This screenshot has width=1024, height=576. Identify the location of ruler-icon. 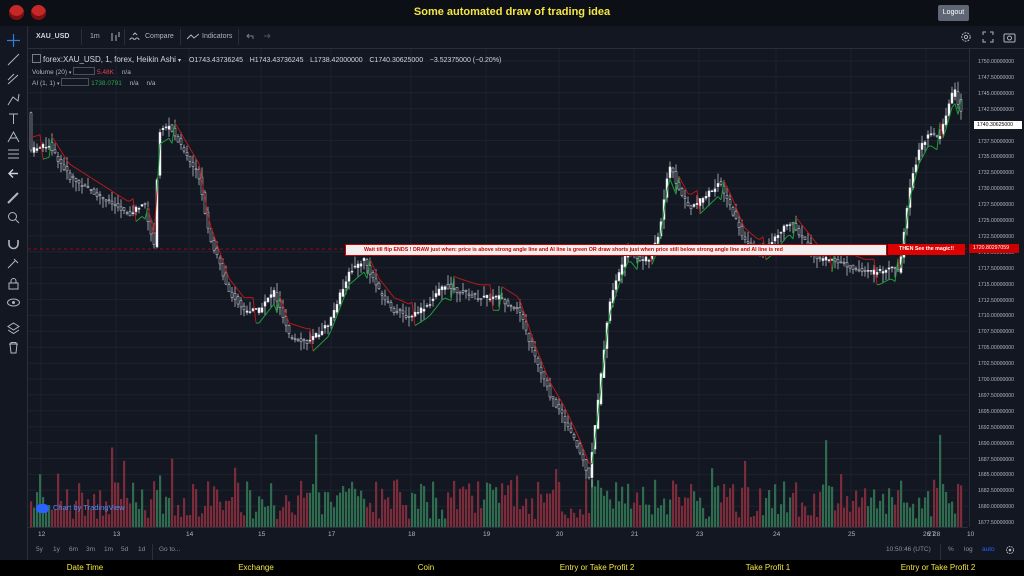
(13, 198).